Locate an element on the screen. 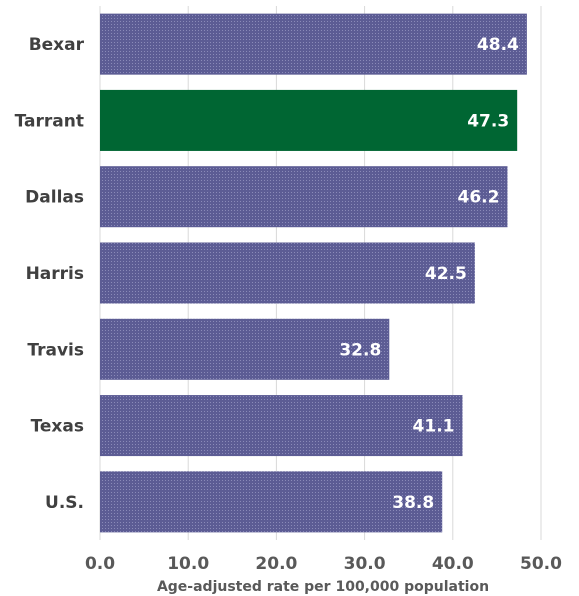 The height and width of the screenshot is (596, 579). x-tick-labels: 0.0 10.0 20.0 30.0 40.0 50.0 is located at coordinates (323, 564).